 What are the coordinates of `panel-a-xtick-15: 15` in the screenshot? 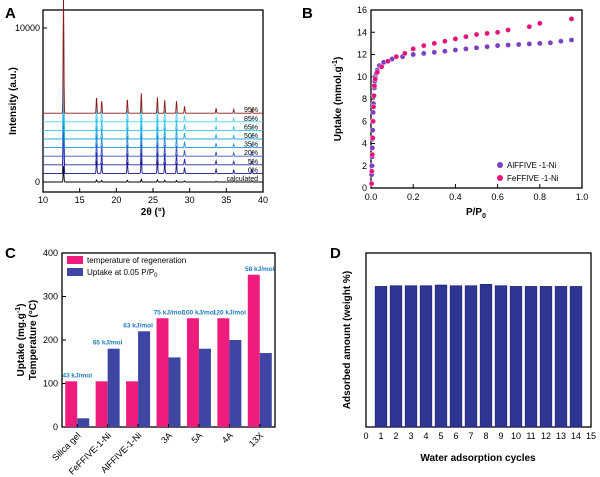 It's located at (80, 200).